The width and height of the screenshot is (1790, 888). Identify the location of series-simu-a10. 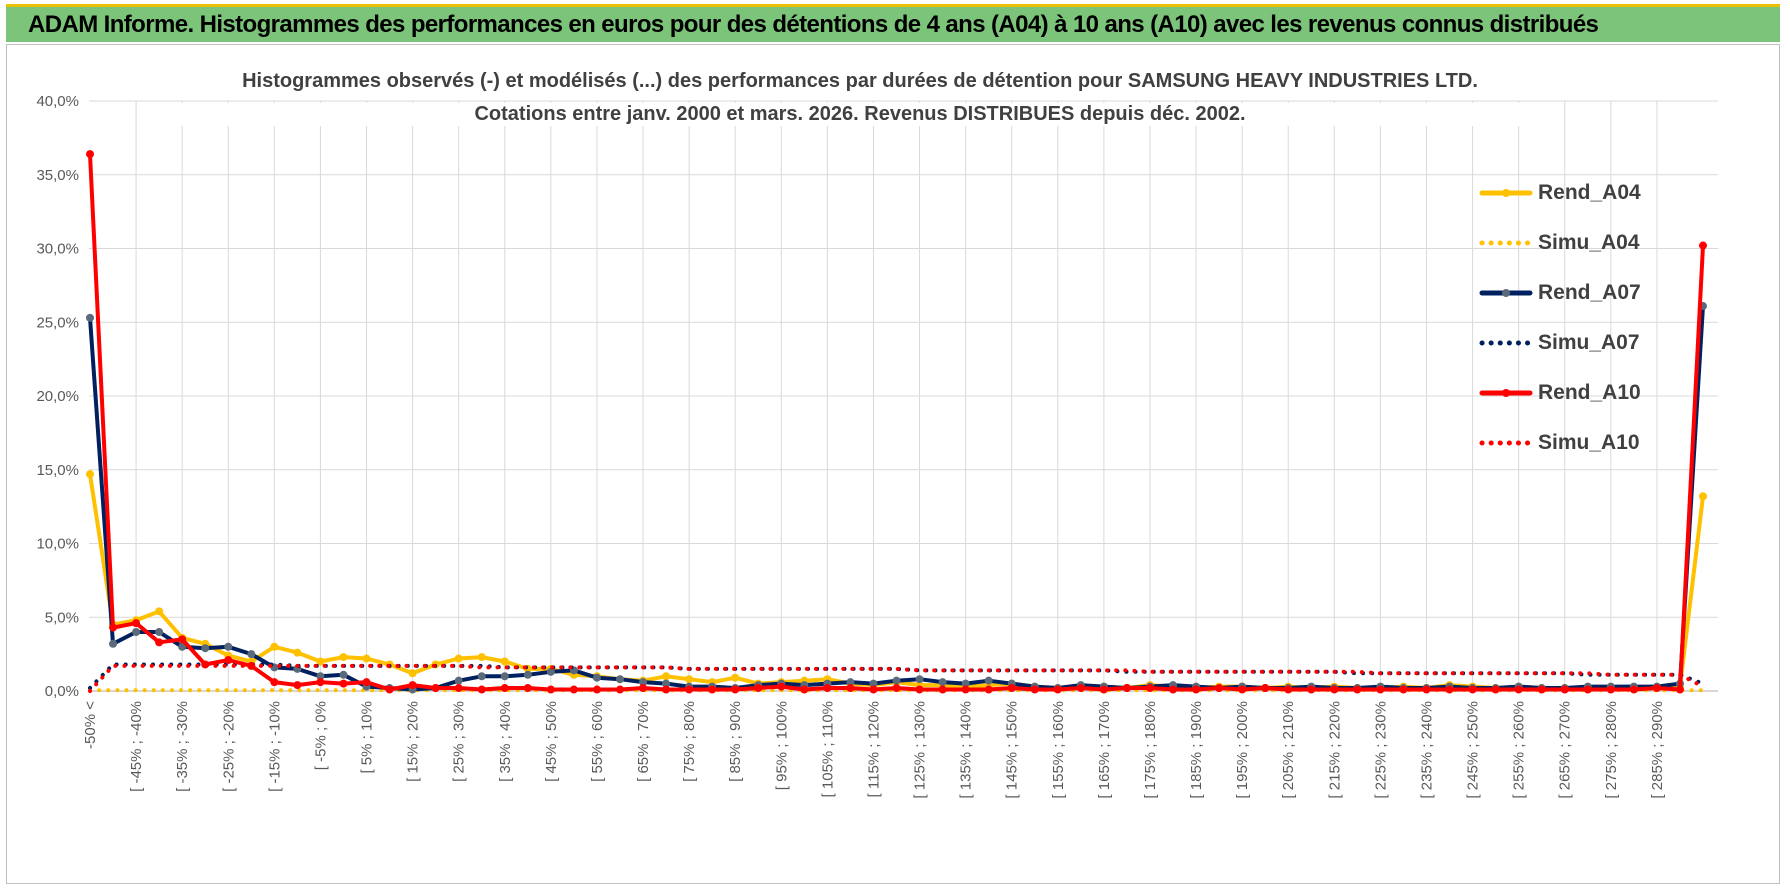
(896, 678).